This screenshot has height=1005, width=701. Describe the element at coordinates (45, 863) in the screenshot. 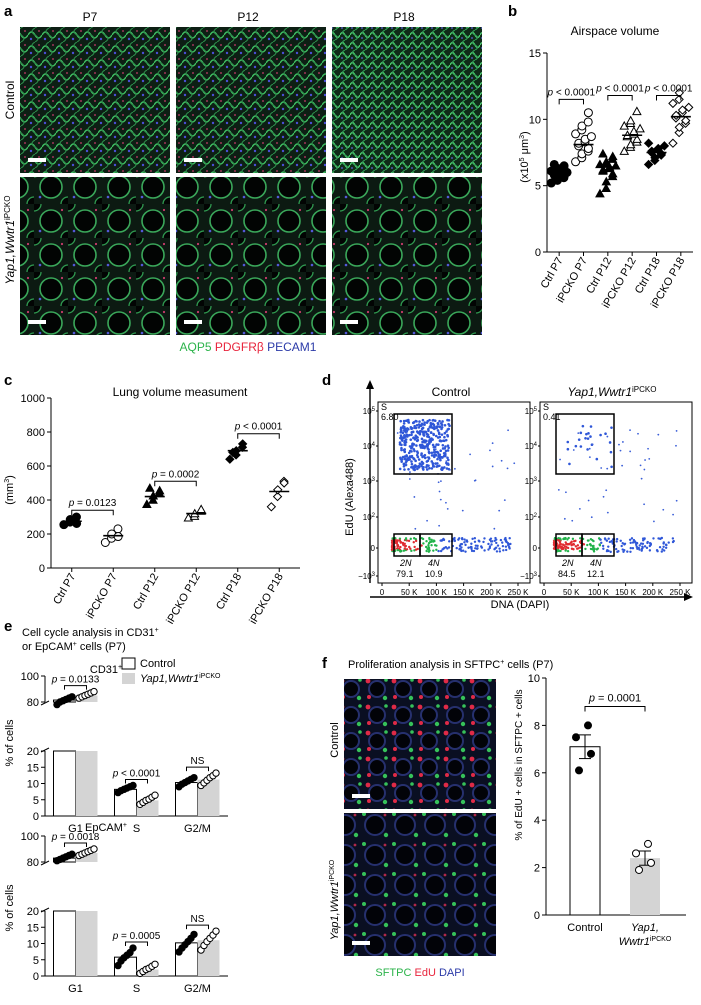

I see `axis-break` at that location.